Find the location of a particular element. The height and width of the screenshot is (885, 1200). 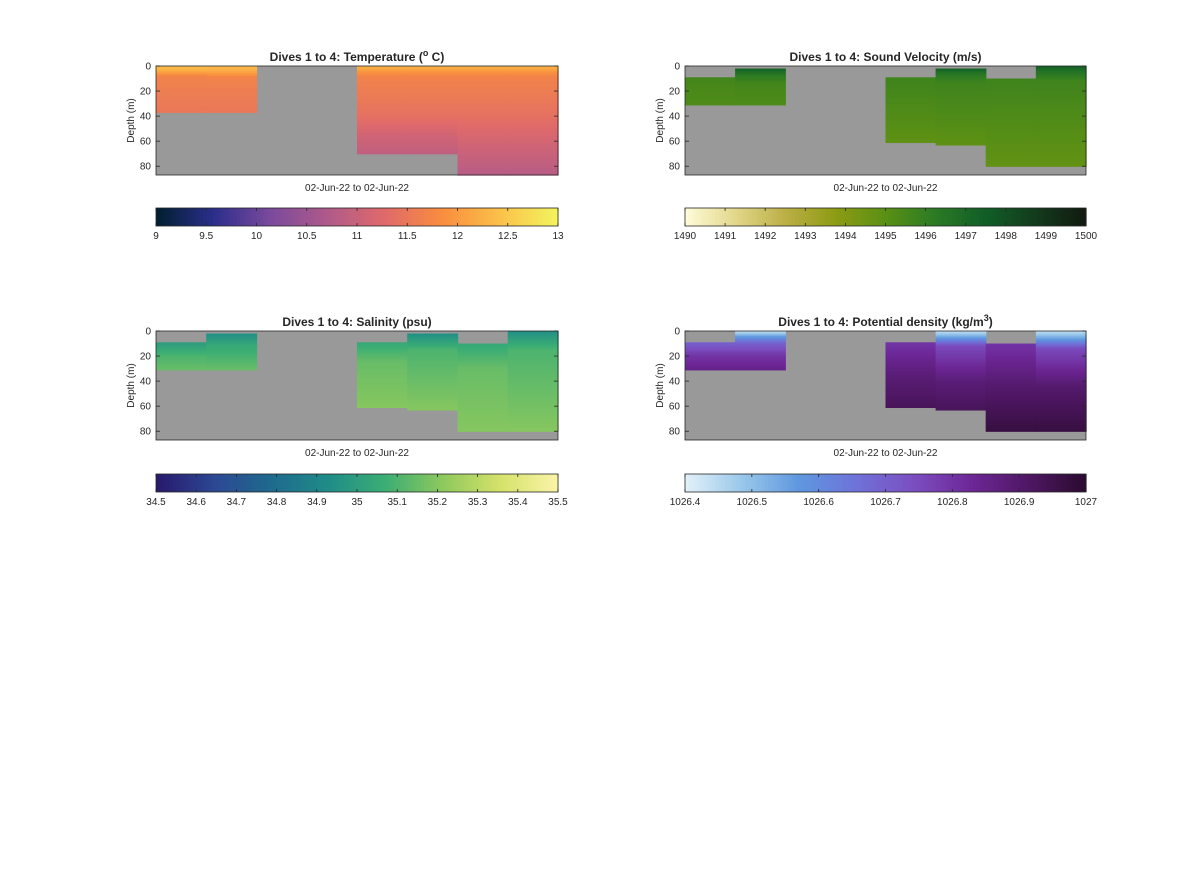

x-axis-label: 02-Jun-22 to 02-Jun-22 is located at coordinates (357, 188).